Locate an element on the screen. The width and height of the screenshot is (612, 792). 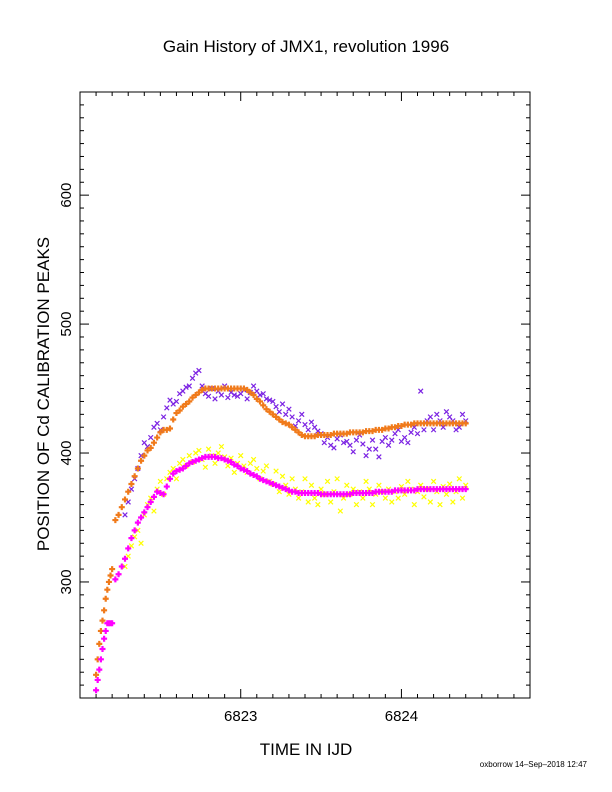
y-tick-label: 300 is located at coordinates (66, 581).